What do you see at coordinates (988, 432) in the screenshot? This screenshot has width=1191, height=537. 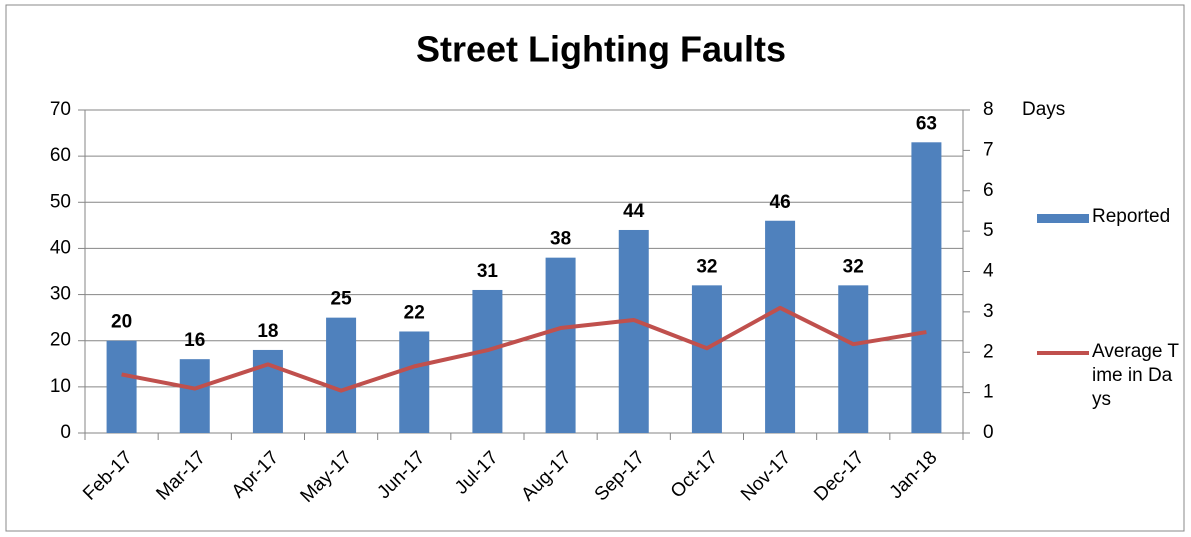 I see `y2-tick-label: 0` at bounding box center [988, 432].